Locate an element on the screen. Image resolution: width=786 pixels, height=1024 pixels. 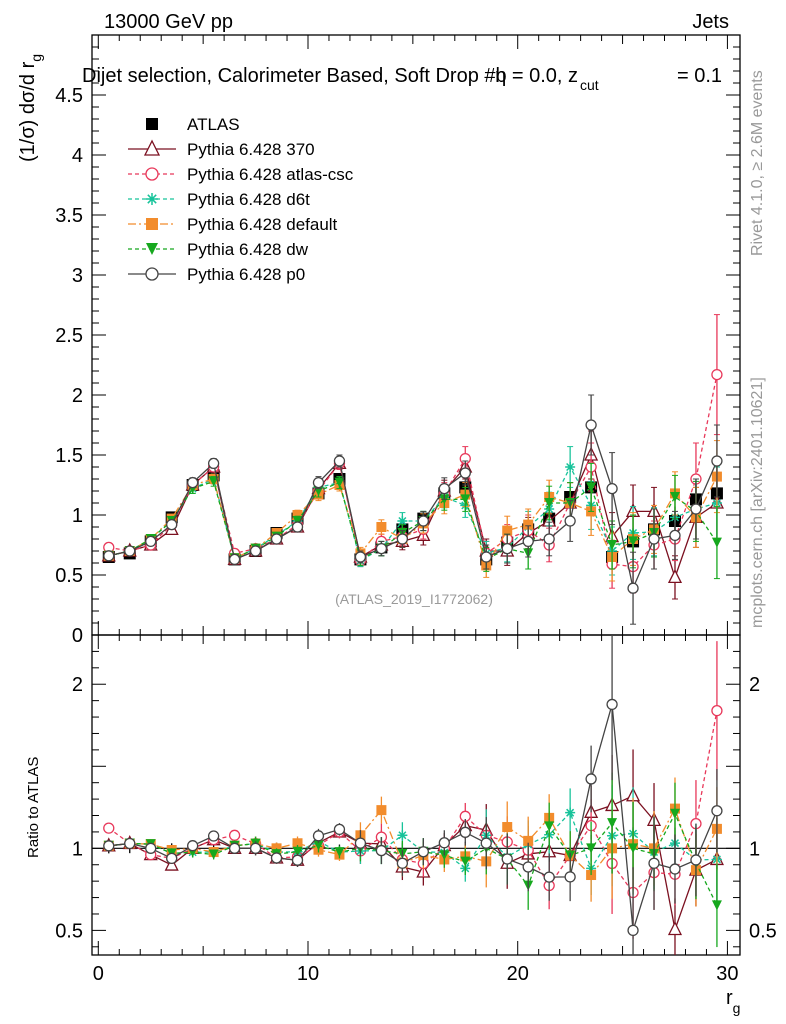
energy-label: 13000 GeV pp is located at coordinates (168, 22).